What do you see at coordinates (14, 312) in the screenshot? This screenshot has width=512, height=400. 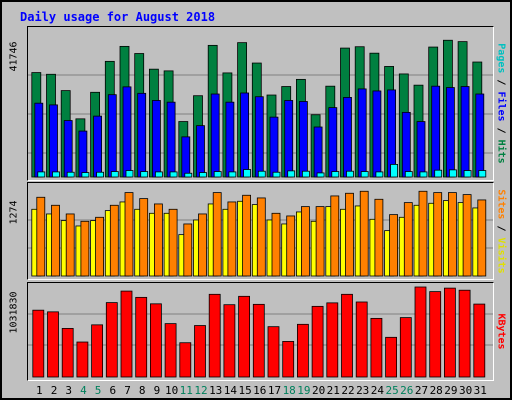 I see `kbytes-ymax-label: 1031830` at bounding box center [14, 312].